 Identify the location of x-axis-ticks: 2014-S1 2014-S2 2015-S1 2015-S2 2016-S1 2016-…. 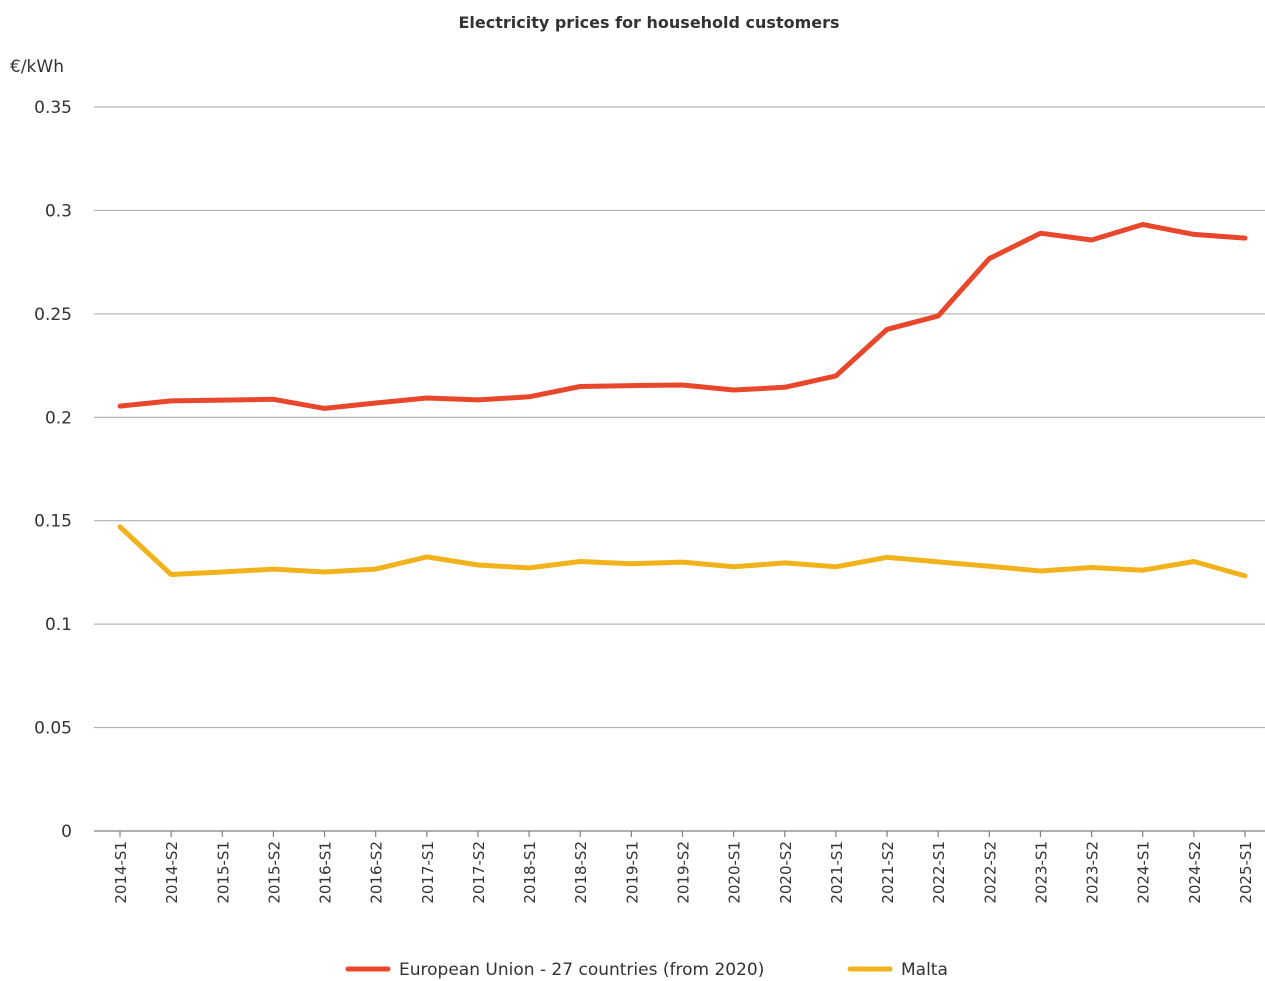
(683, 867).